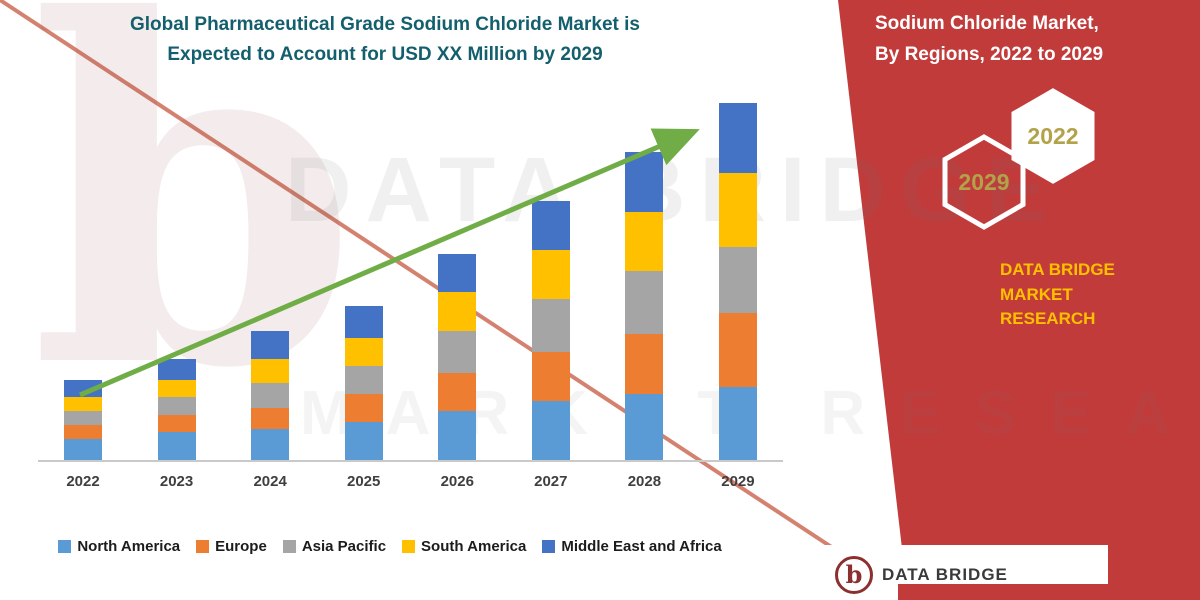 This screenshot has height=600, width=1200. I want to click on databridge-logo-icon: b, so click(854, 575).